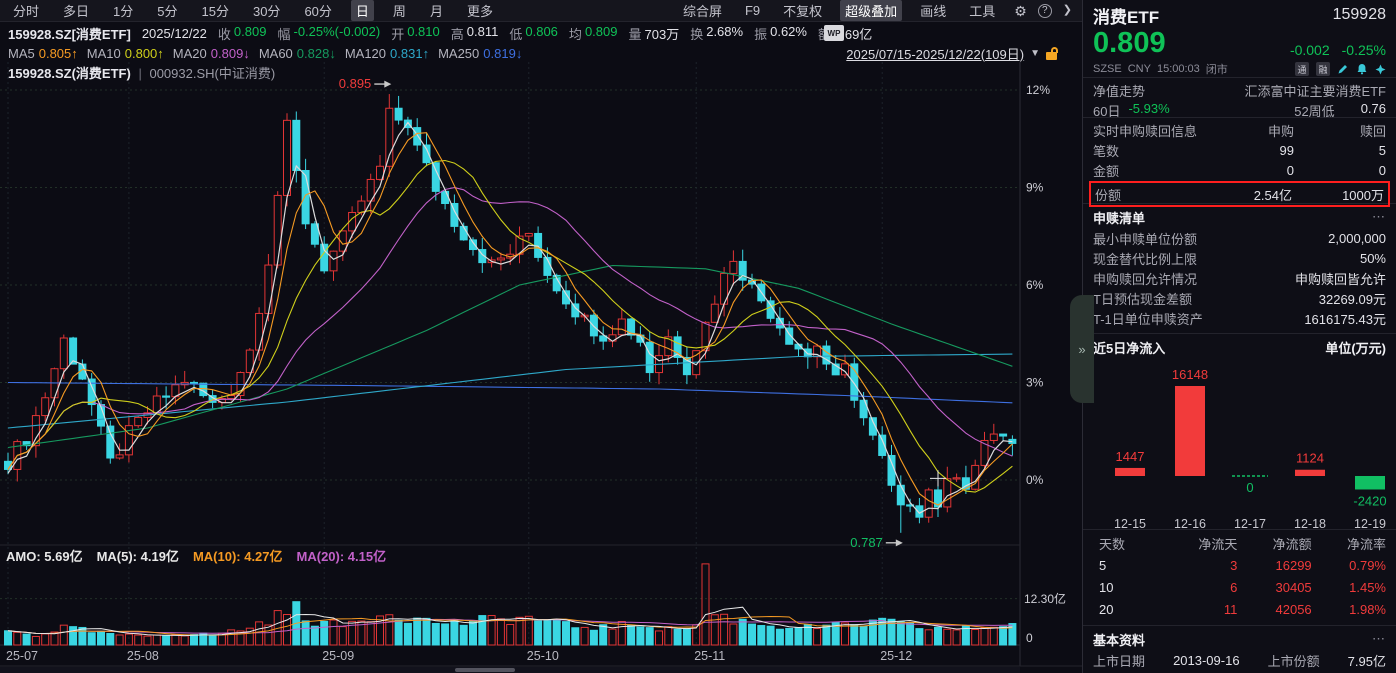 This screenshot has height=673, width=1396. Describe the element at coordinates (211, 53) in the screenshot. I see `ma-item-MA20: MA20 0.809↓` at that location.